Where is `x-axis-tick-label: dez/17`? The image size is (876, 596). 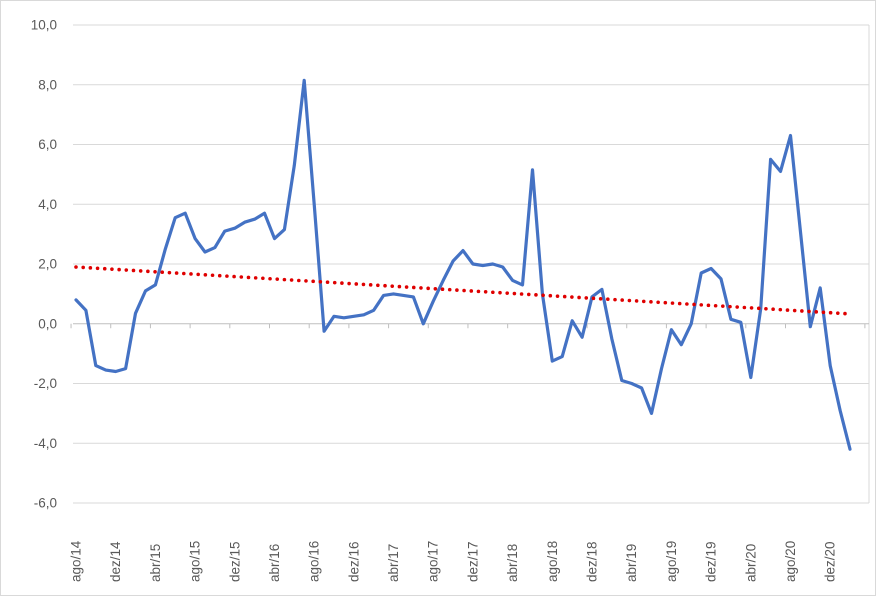 x-axis-tick-label: dez/17 is located at coordinates (472, 561).